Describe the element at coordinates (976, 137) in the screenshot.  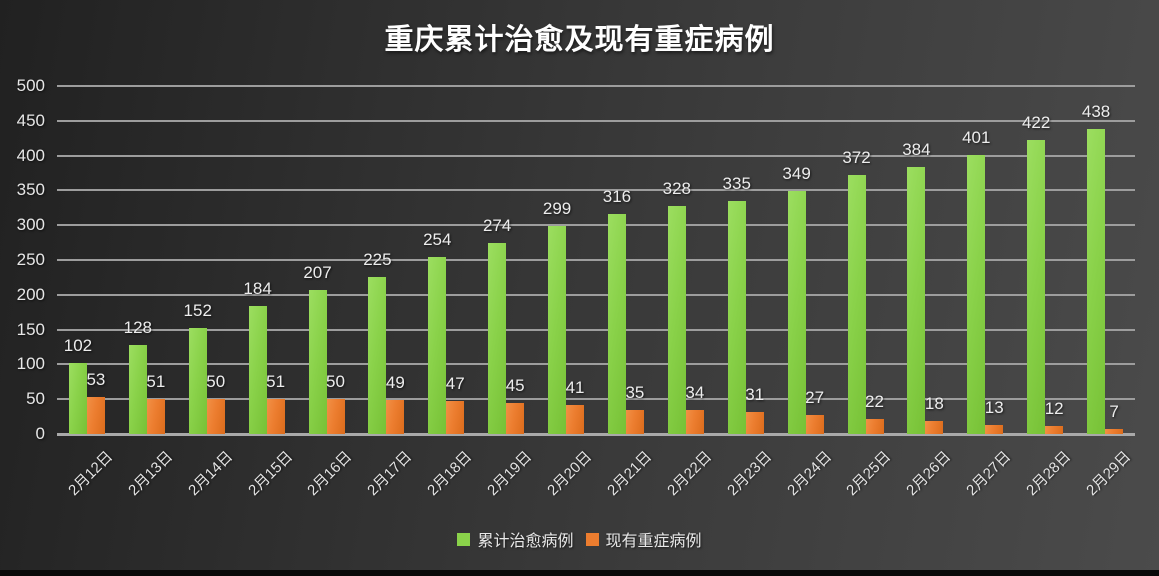
I see `data-label-cured-2月27日: 401` at that location.